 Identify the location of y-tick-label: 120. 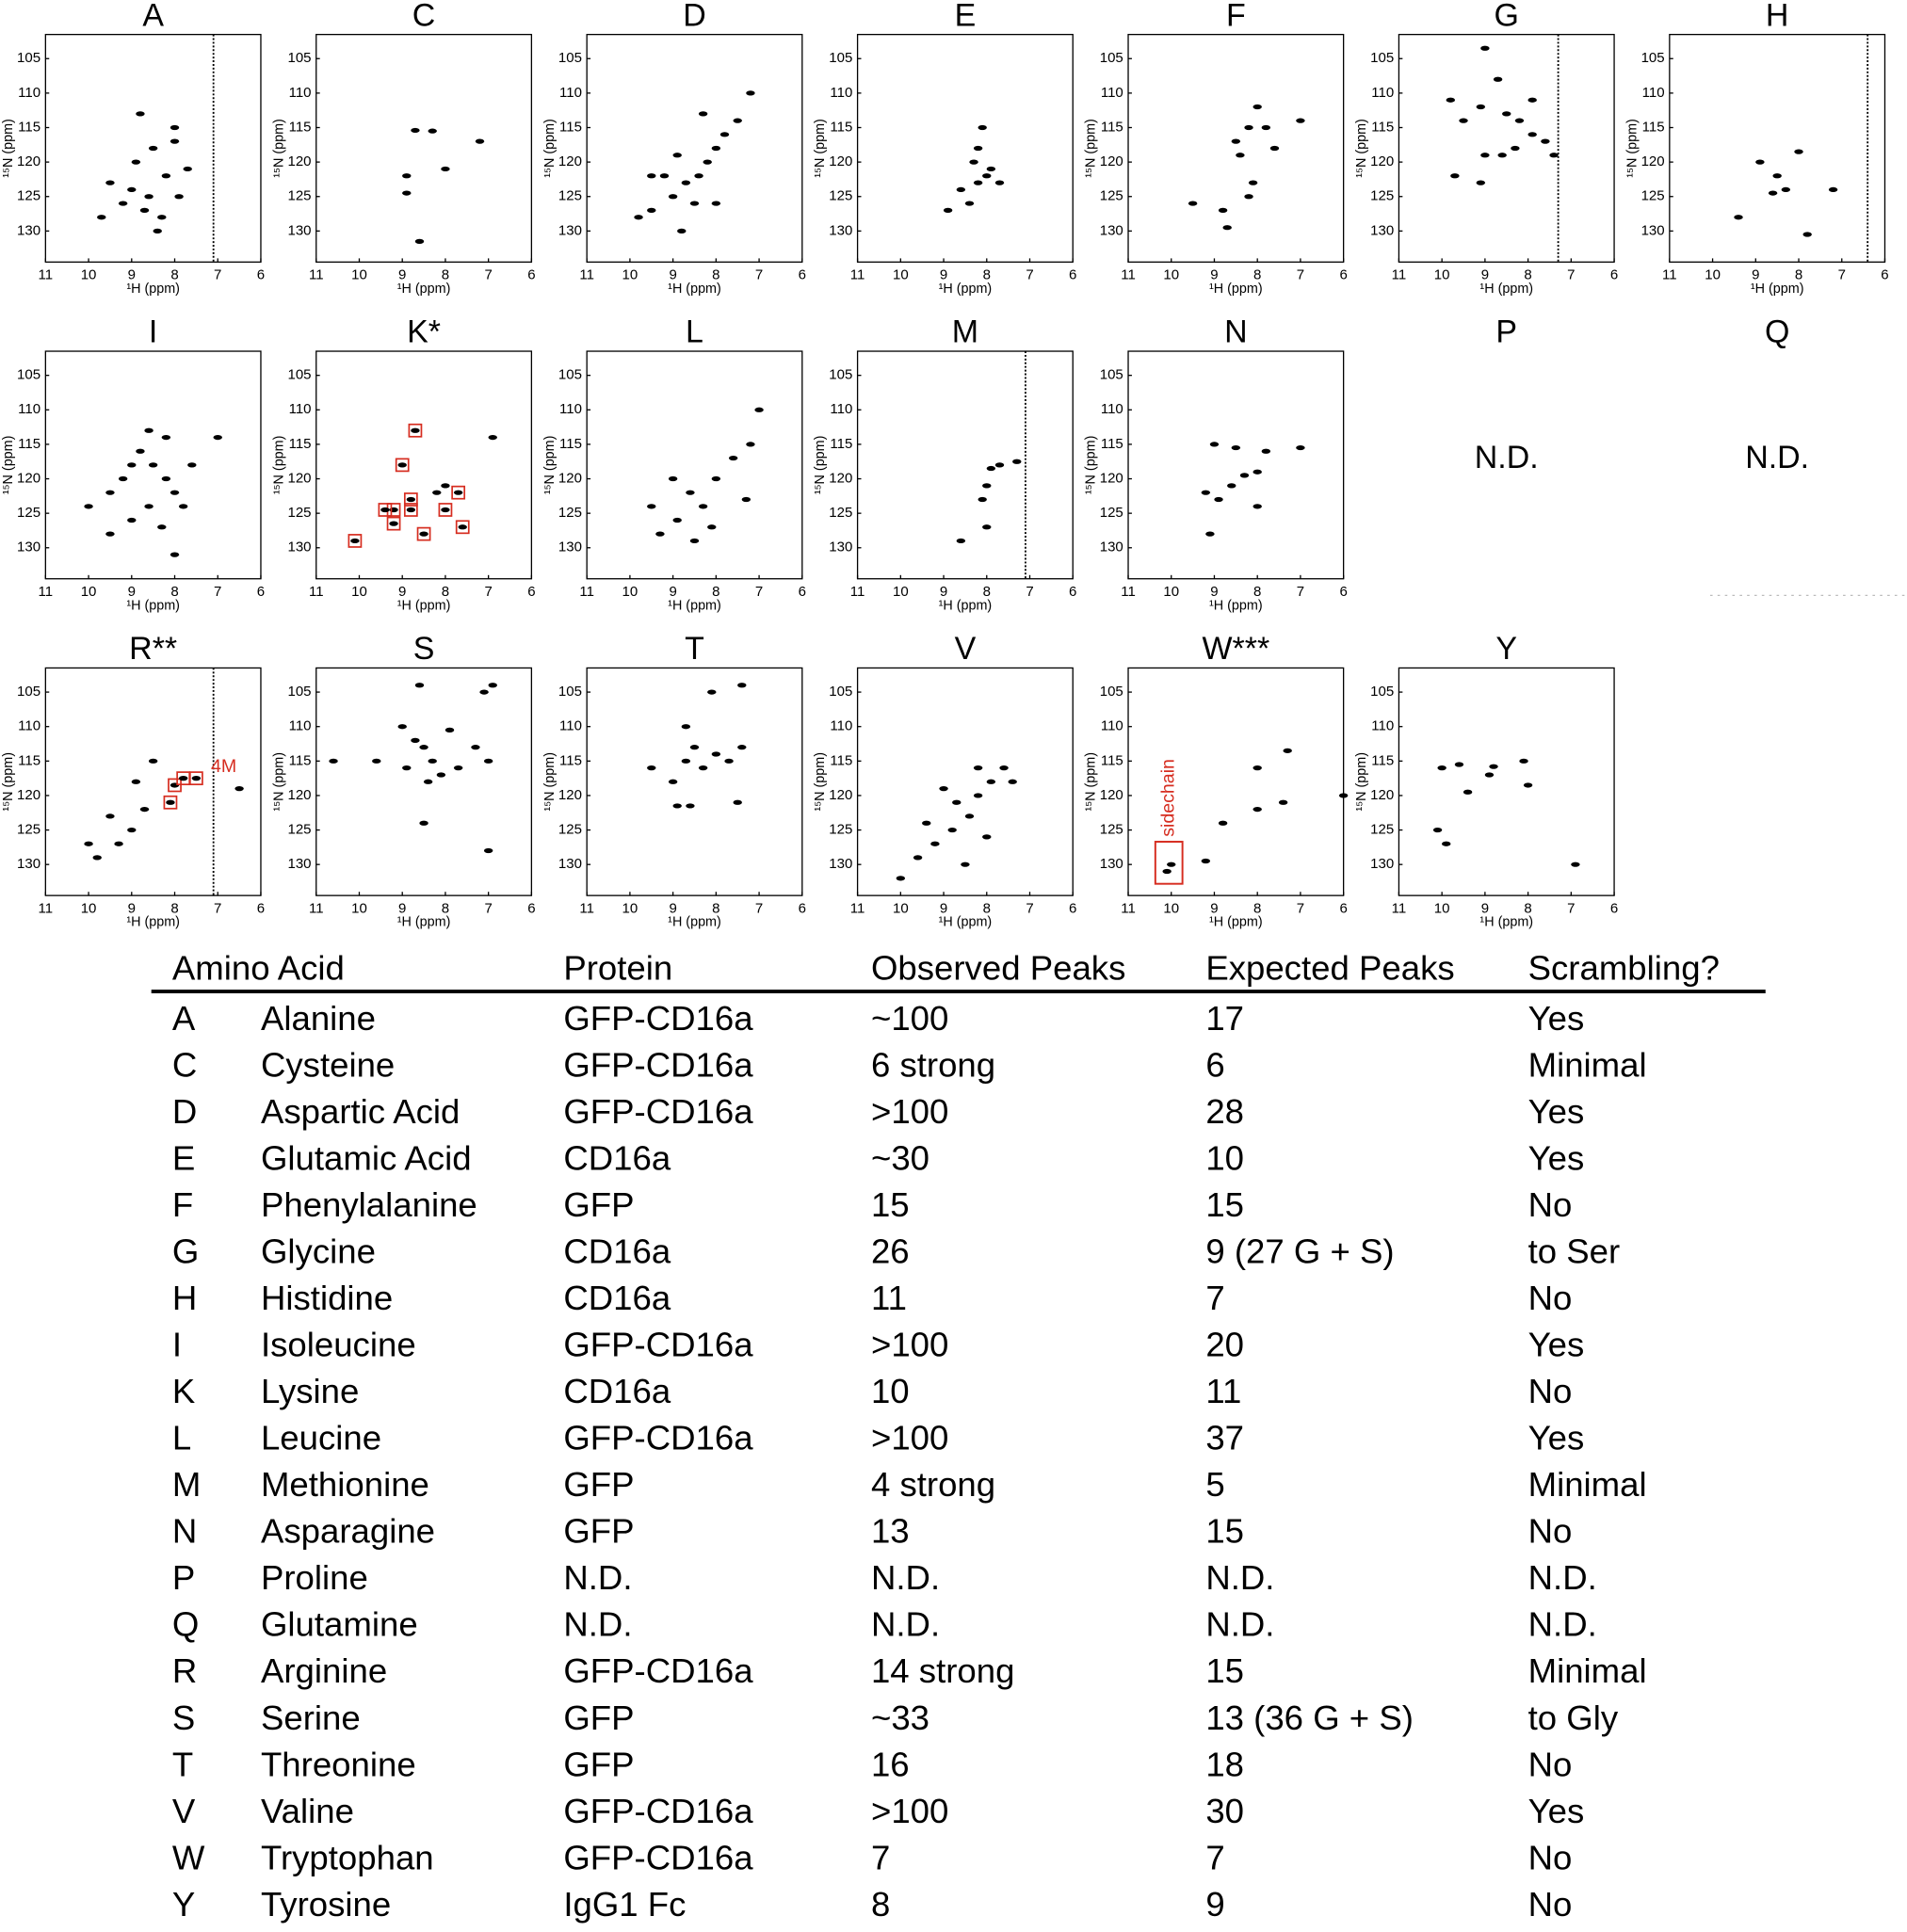
(28, 795).